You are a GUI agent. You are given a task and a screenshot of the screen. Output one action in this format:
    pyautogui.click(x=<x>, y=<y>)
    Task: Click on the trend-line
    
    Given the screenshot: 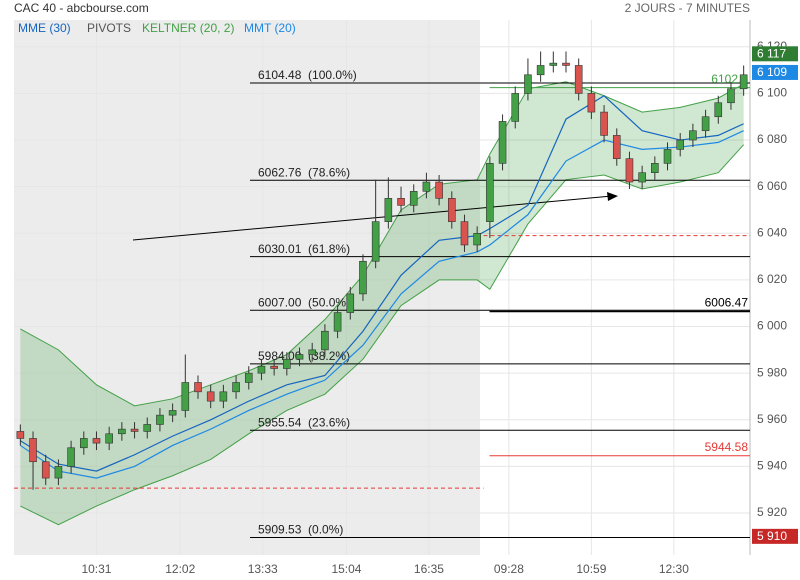 What is the action you would take?
    pyautogui.click(x=372, y=218)
    